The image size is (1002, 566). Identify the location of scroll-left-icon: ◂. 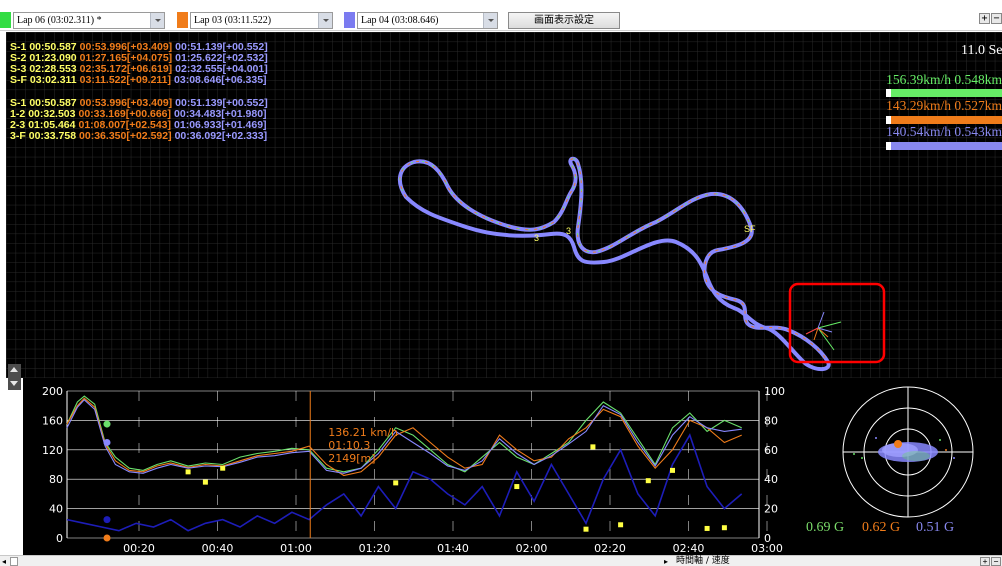
(4, 561).